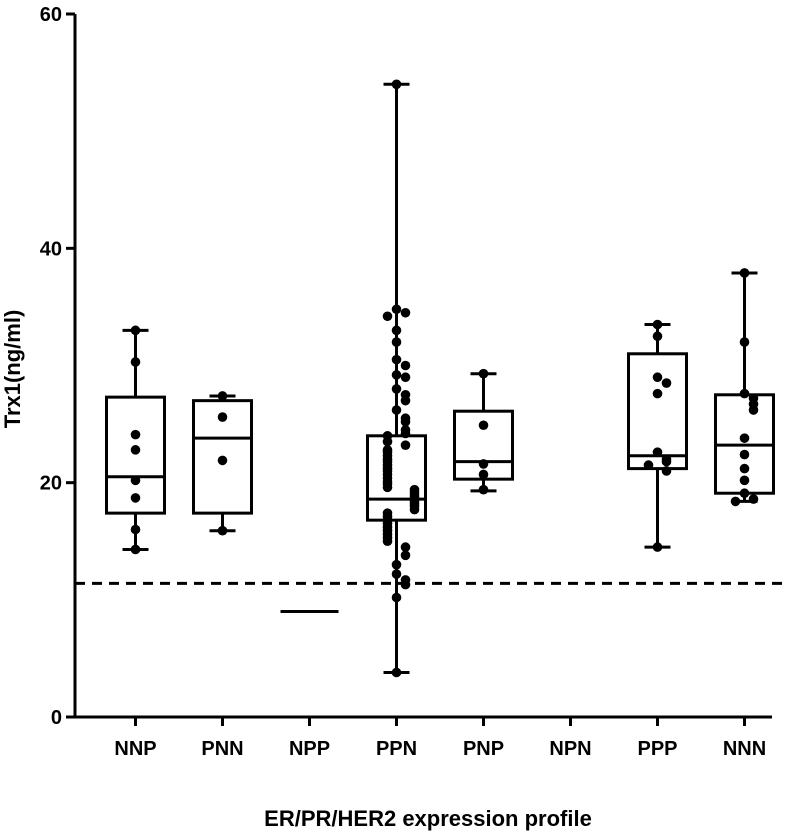 Image resolution: width=789 pixels, height=834 pixels. I want to click on y-tick-label: 40, so click(51, 249).